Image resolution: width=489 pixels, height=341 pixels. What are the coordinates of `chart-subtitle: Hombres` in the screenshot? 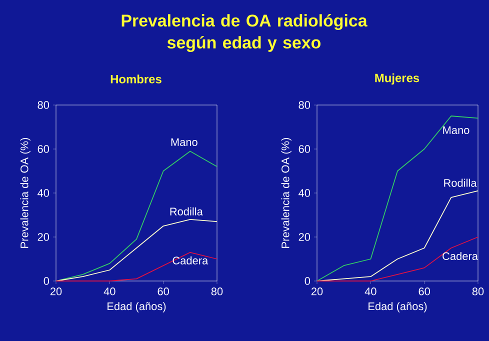 It's located at (136, 79).